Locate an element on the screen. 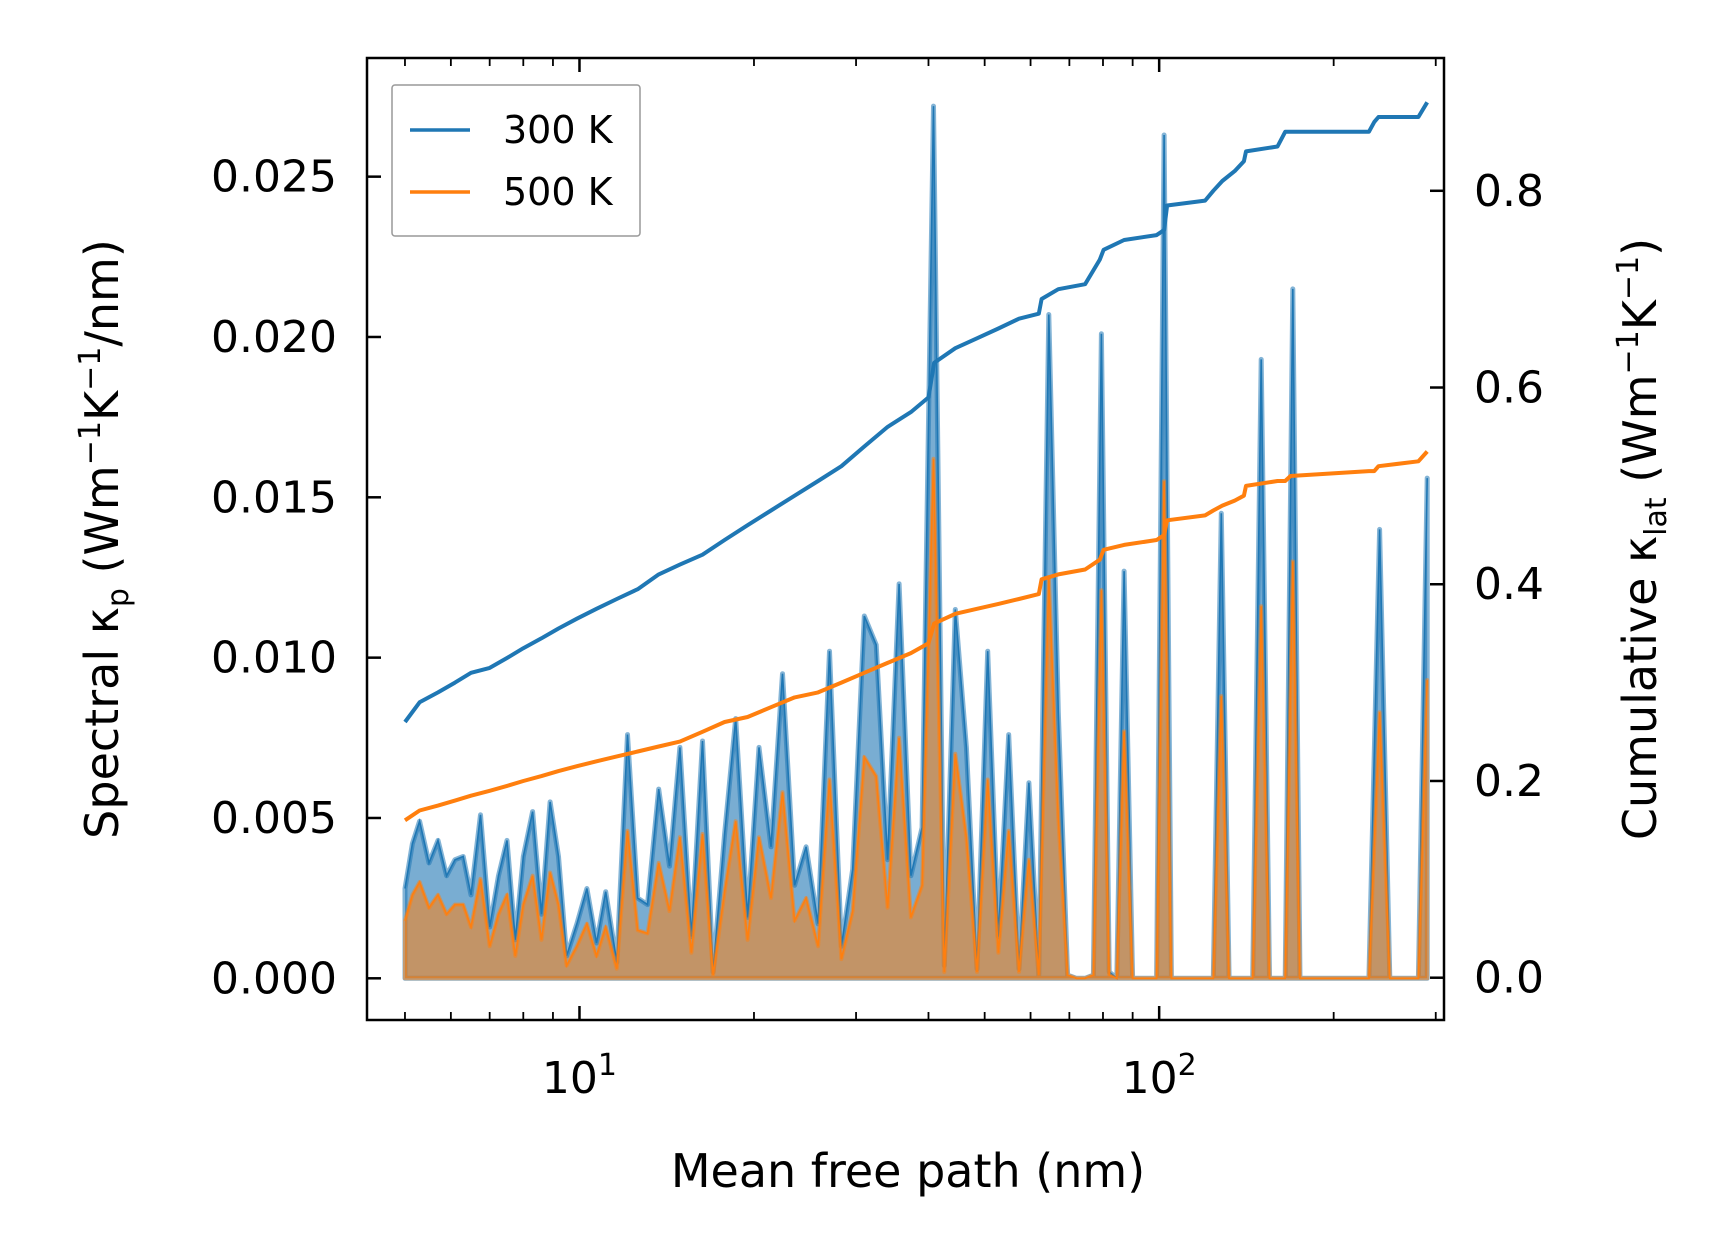  y-left-tick-label: 0.025 is located at coordinates (274, 177).